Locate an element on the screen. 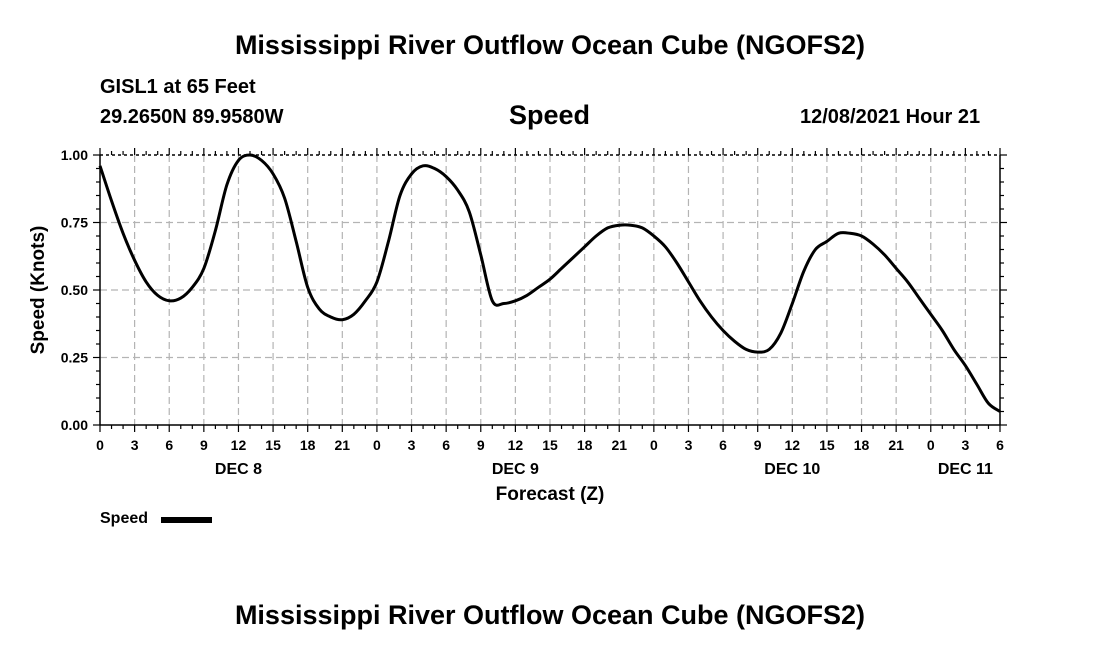 This screenshot has width=1100, height=650. y-tick-label: 1.00 is located at coordinates (74, 155).